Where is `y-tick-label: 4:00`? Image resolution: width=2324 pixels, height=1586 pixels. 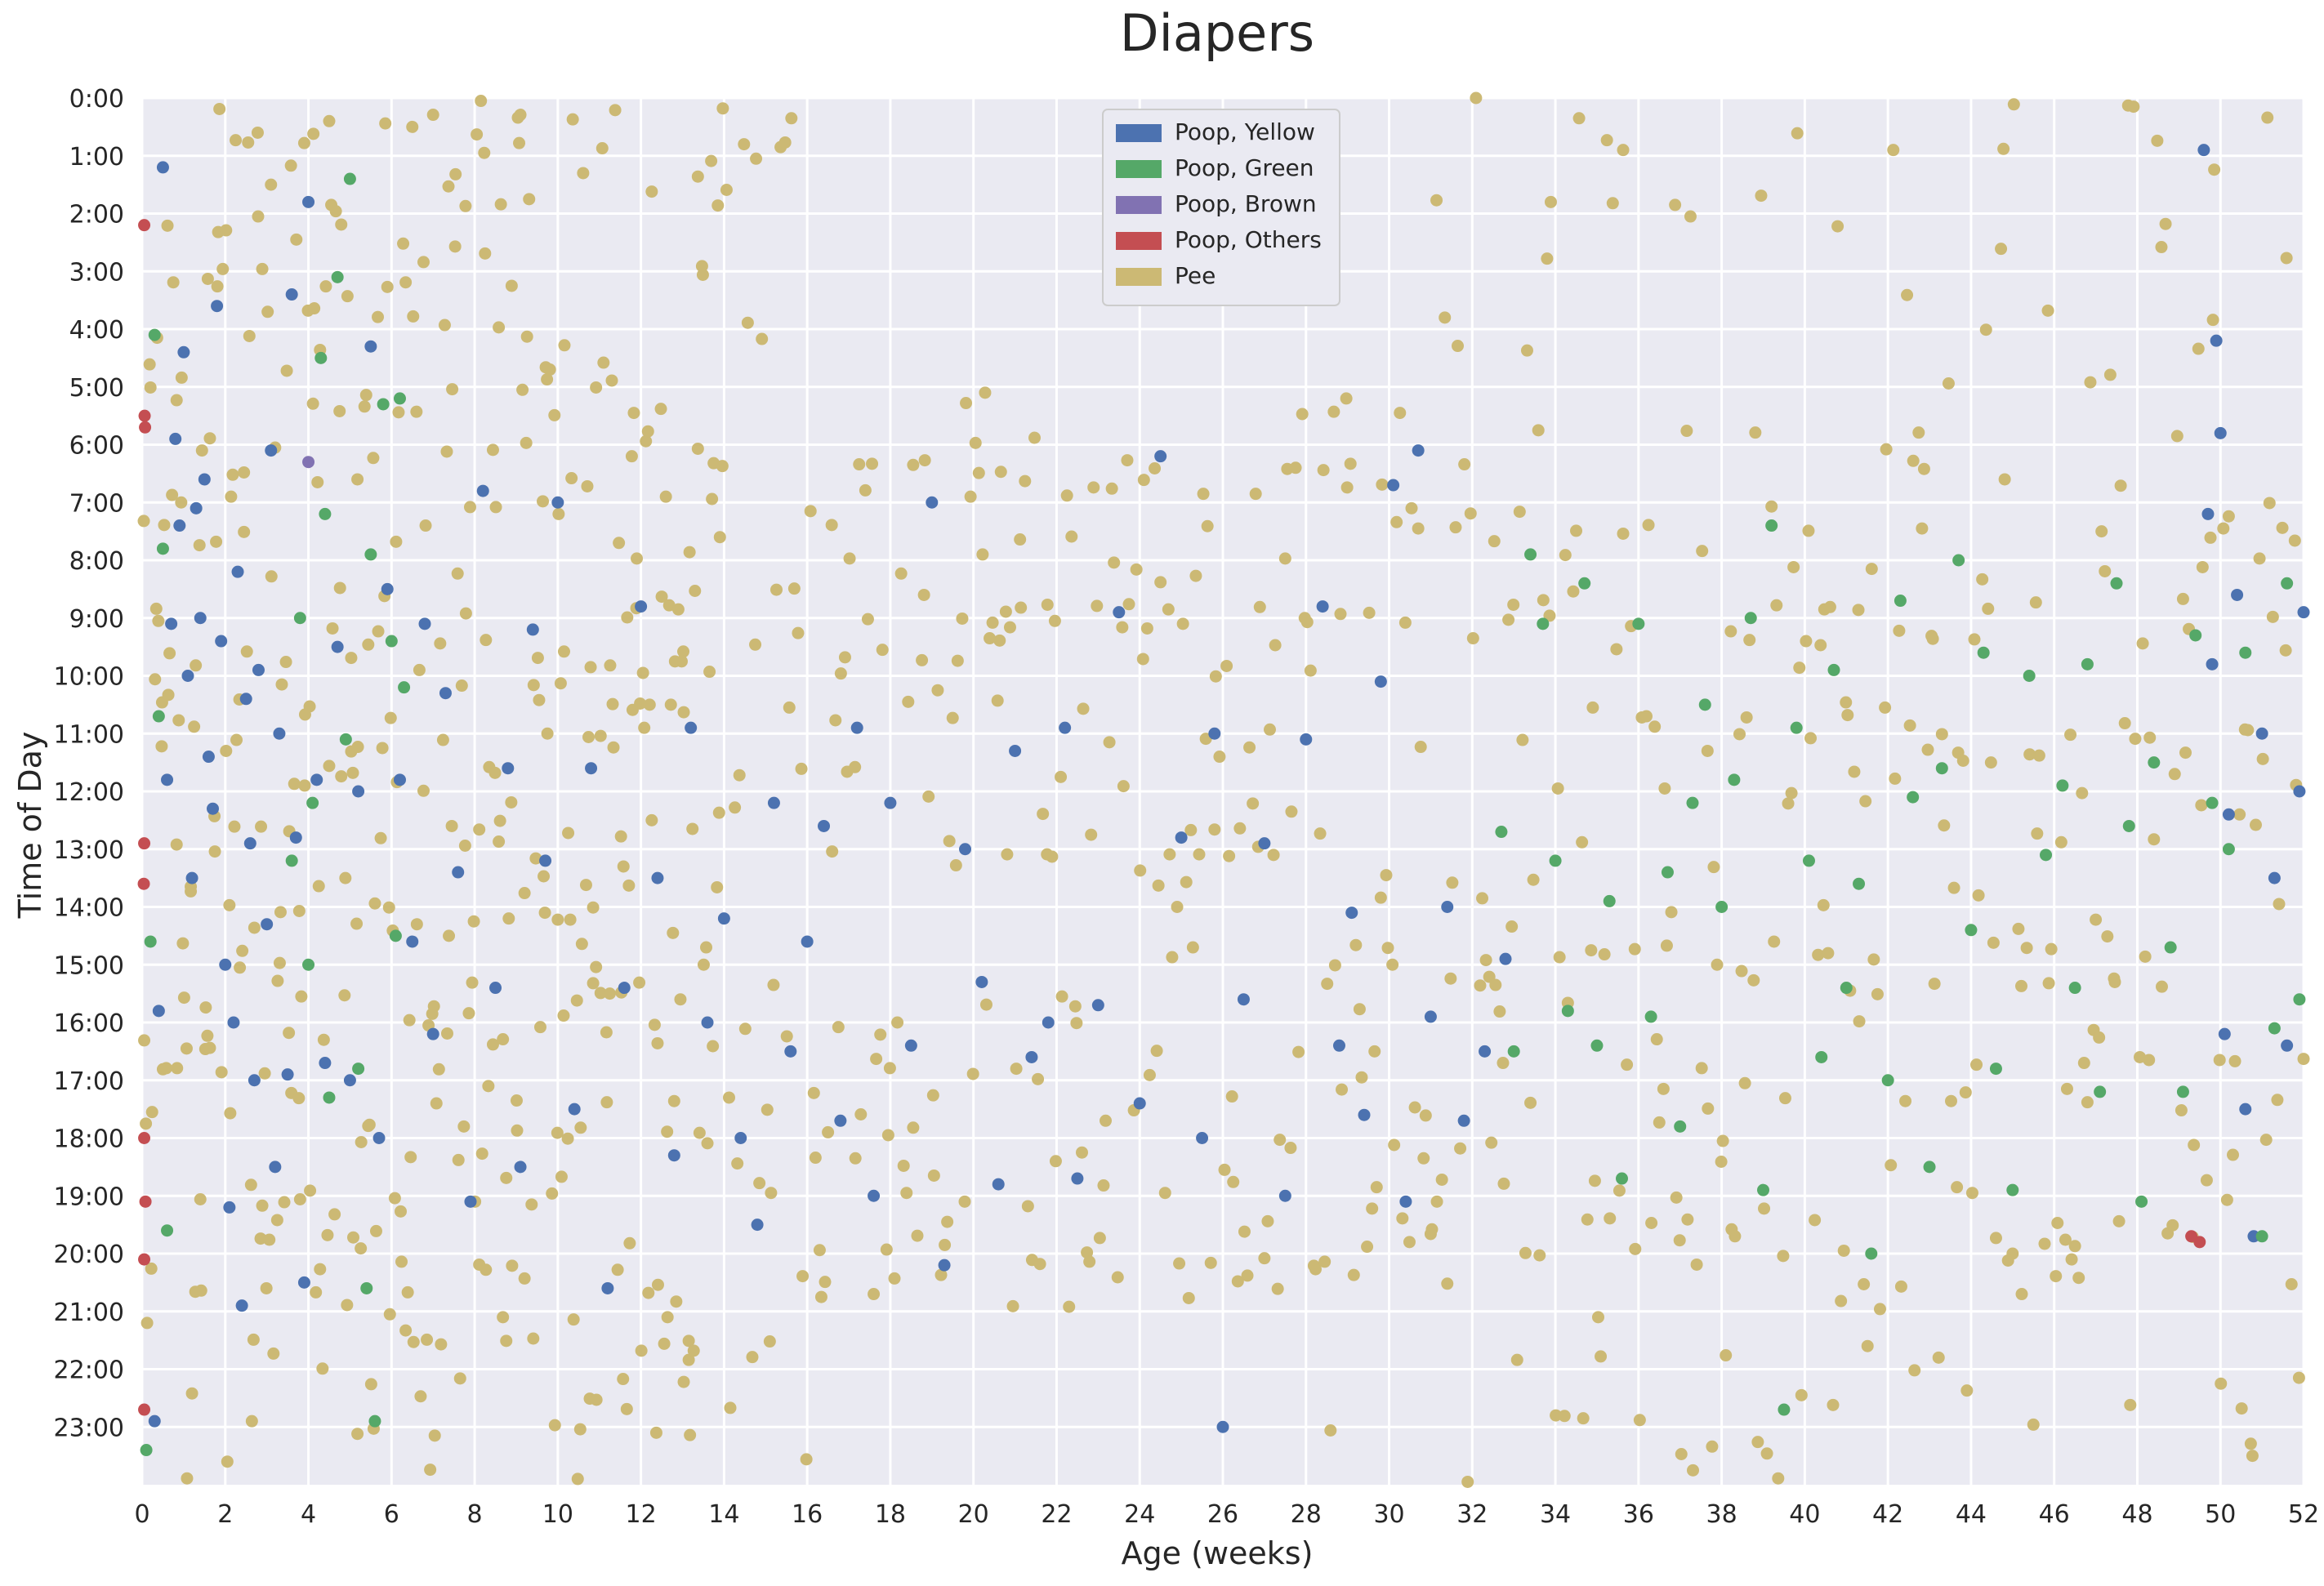
y-tick-label: 4:00 is located at coordinates (96, 330).